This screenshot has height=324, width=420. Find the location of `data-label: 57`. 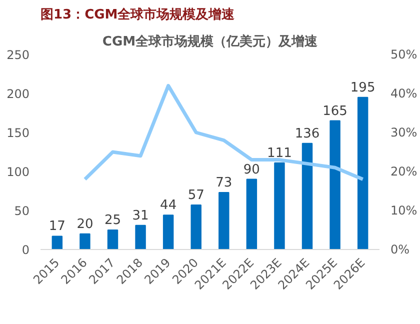

data-label: 57 is located at coordinates (196, 196).